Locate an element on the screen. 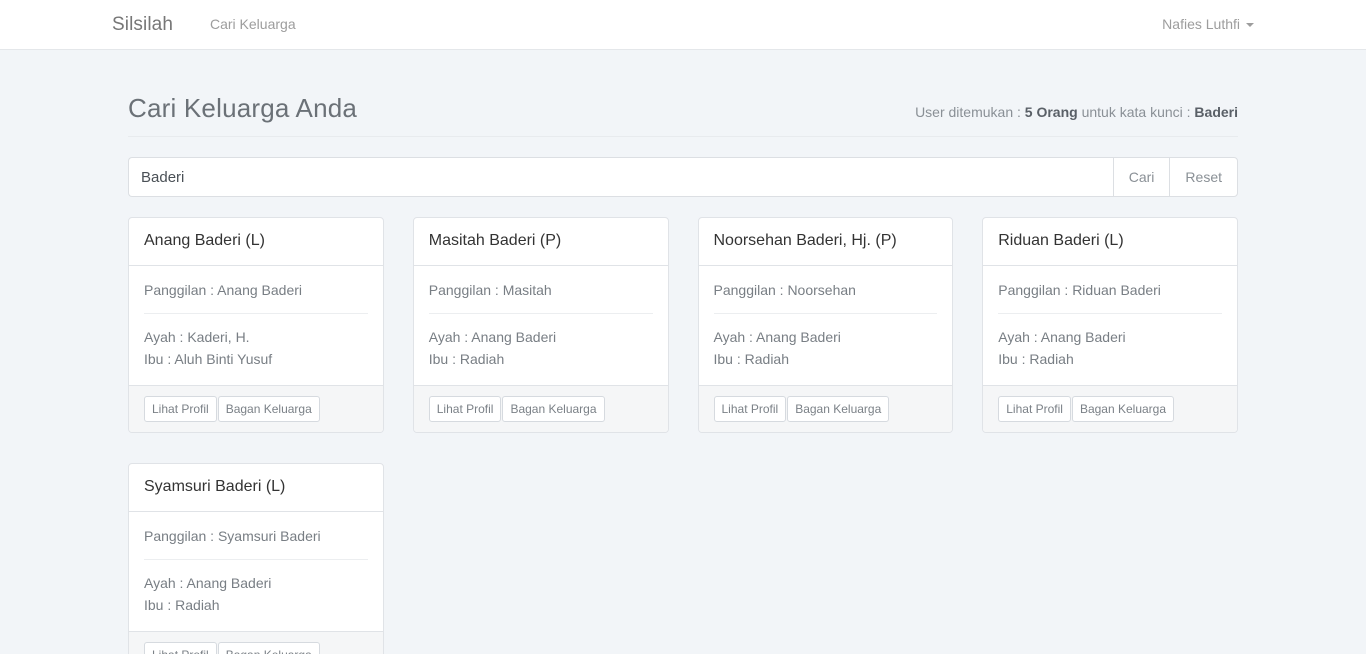  user-menu-dropdown: Nafies Luthfi is located at coordinates (1208, 25).